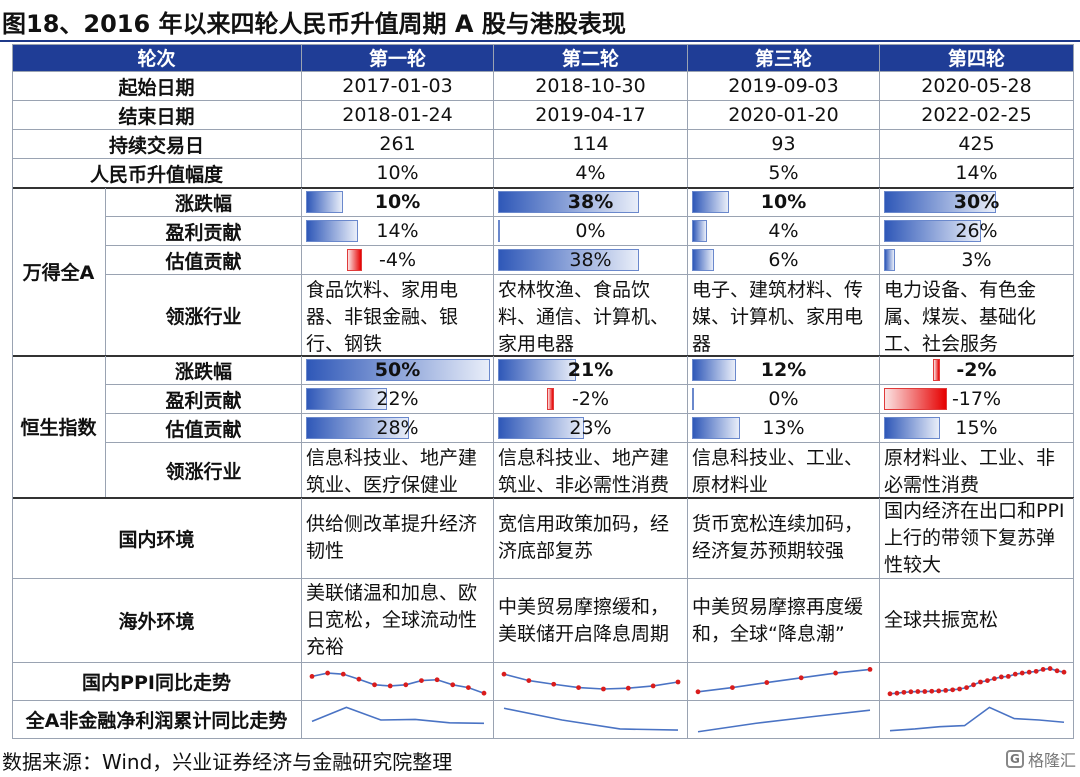 This screenshot has width=1080, height=777. I want to click on env-text-text: 国内经济在出口和PPI上行的带领下复苏弹性较大, so click(974, 537).